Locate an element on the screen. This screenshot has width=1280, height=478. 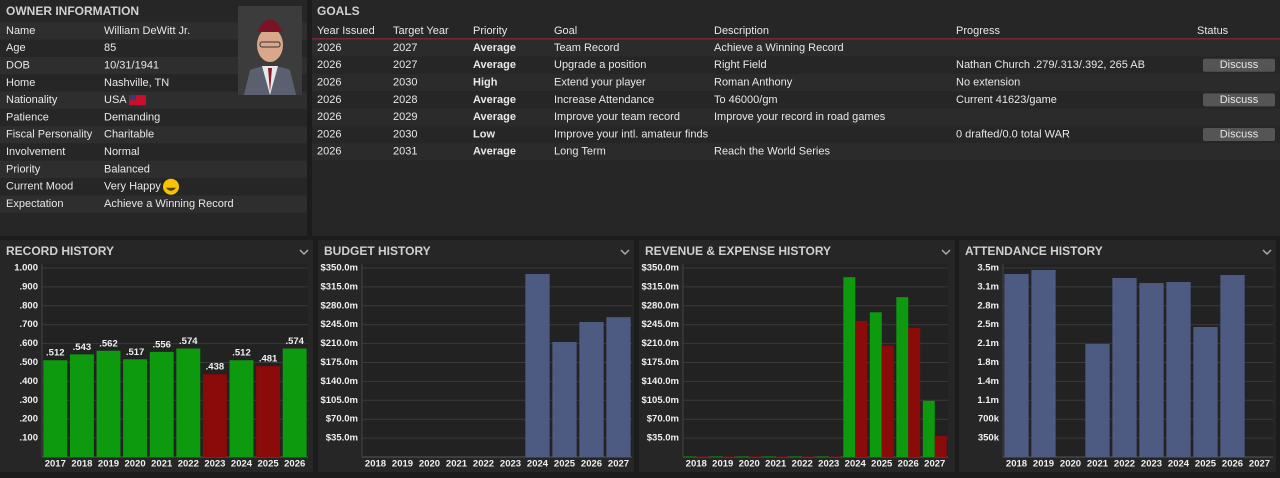
goals-column-header: Priority is located at coordinates (490, 31).